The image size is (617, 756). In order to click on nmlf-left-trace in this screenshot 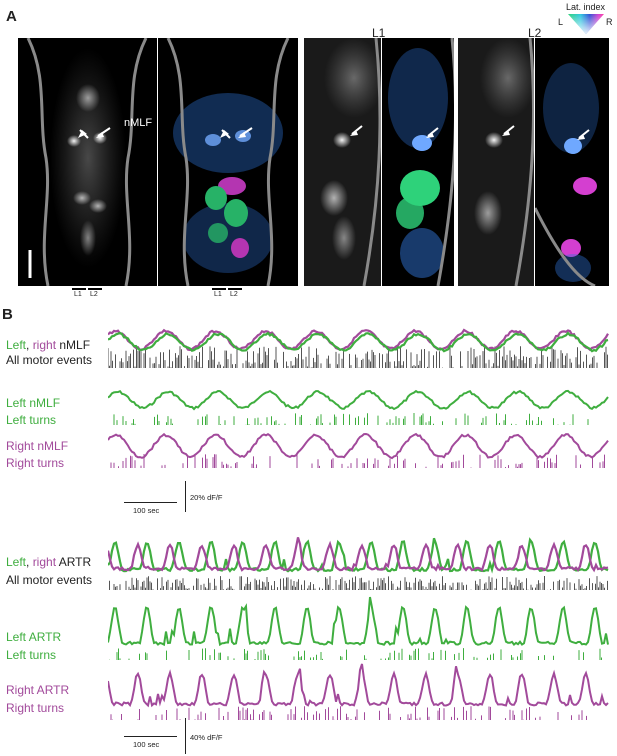, I will do `click(358, 400)`.